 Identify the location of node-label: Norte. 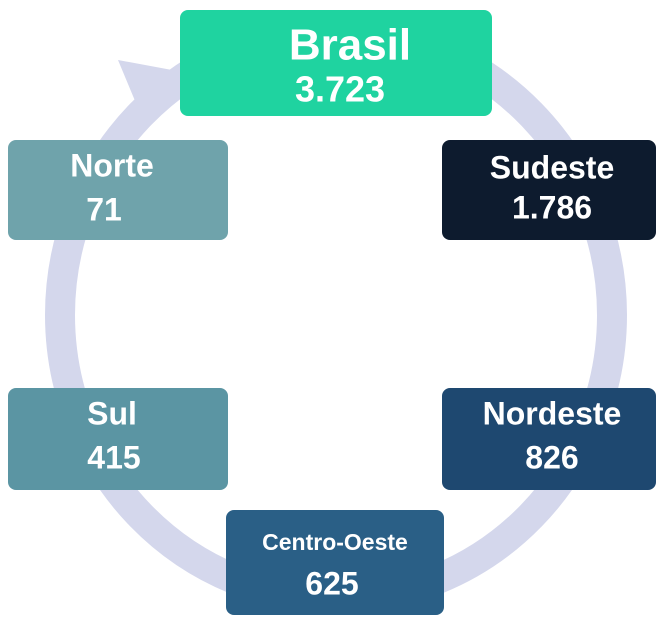
(112, 165).